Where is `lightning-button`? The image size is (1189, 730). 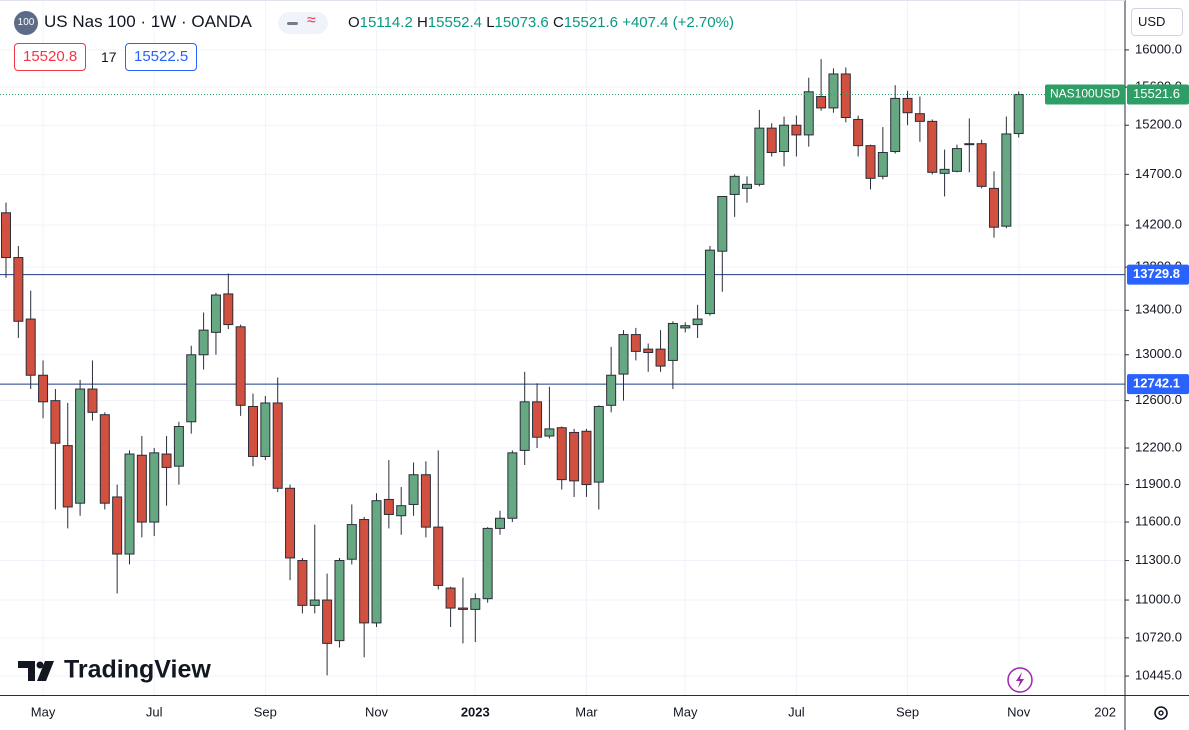 lightning-button is located at coordinates (1020, 680).